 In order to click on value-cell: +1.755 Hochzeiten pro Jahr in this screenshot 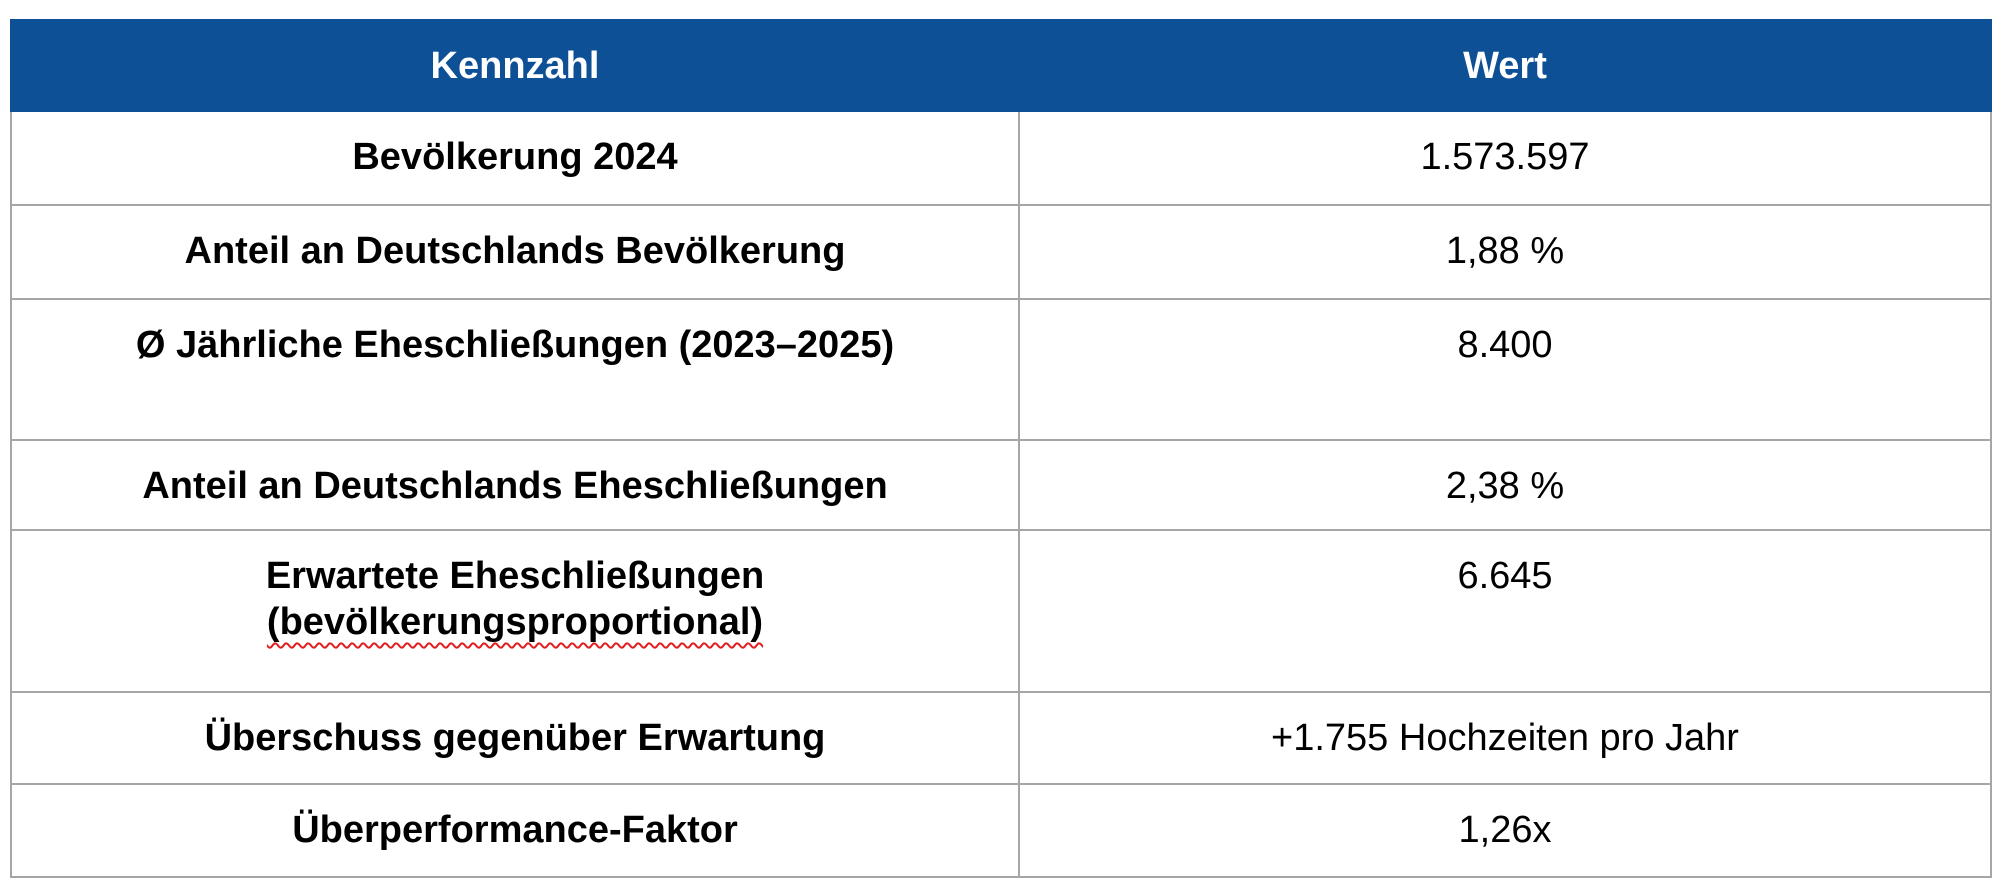, I will do `click(1505, 738)`.